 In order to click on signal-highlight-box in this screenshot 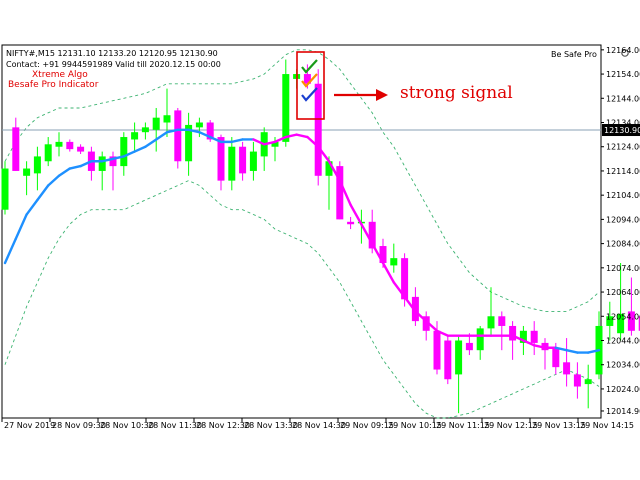, I will do `click(310, 85)`.